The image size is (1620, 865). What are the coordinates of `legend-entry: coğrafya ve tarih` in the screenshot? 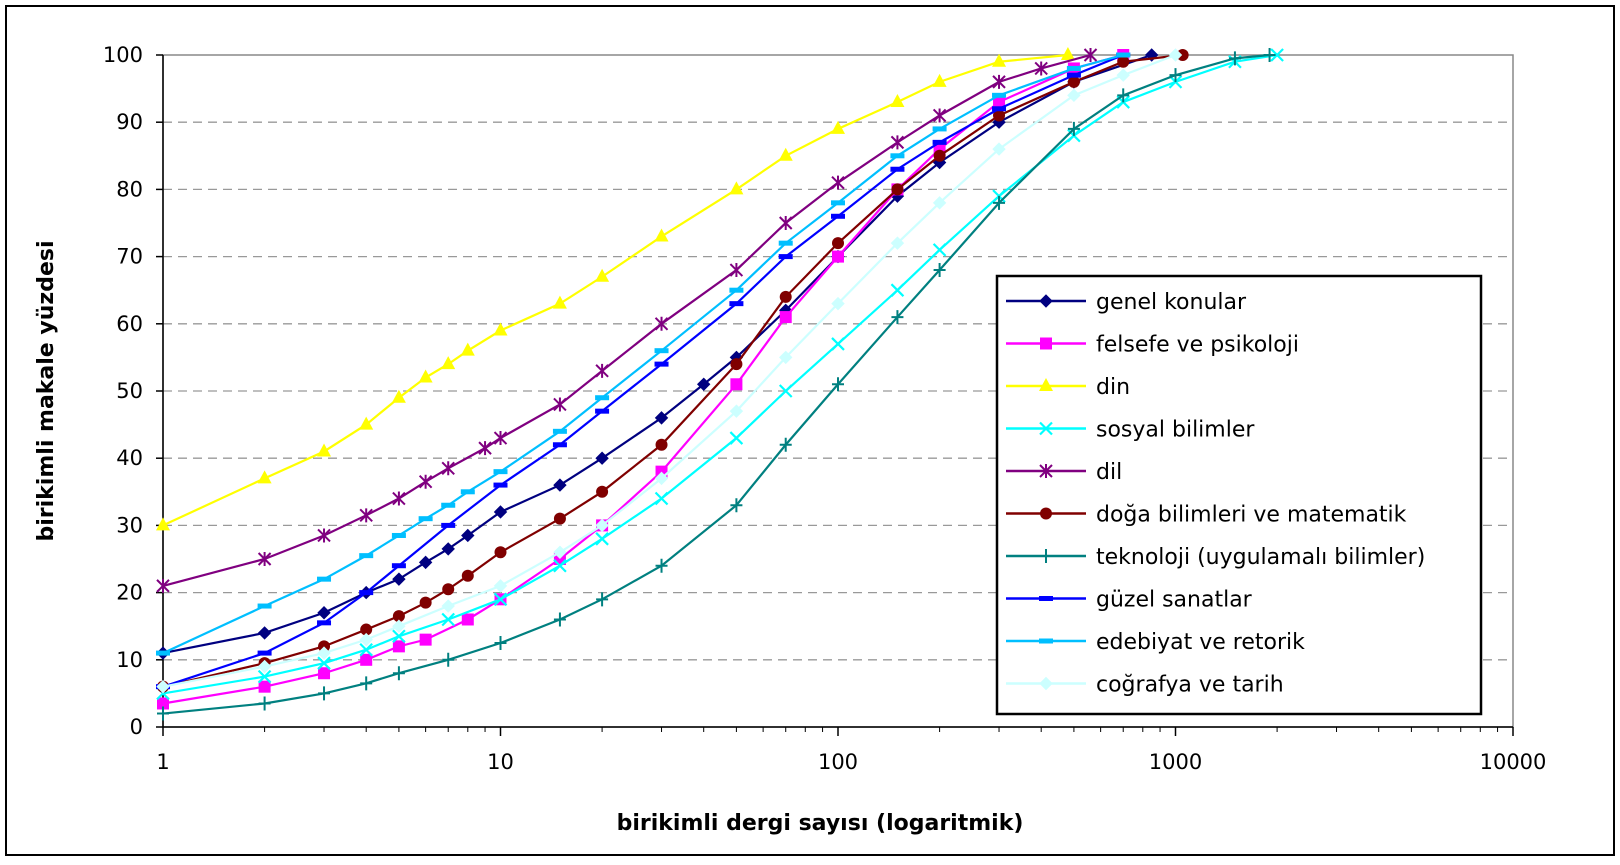 It's located at (1145, 685).